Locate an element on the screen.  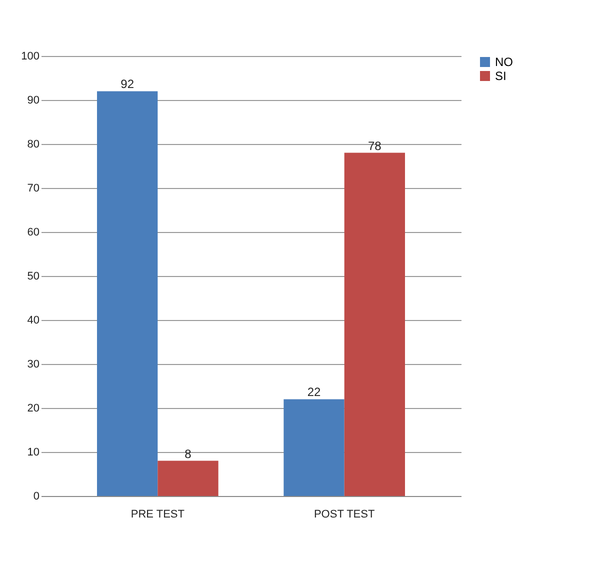
data-label: 22 is located at coordinates (314, 392).